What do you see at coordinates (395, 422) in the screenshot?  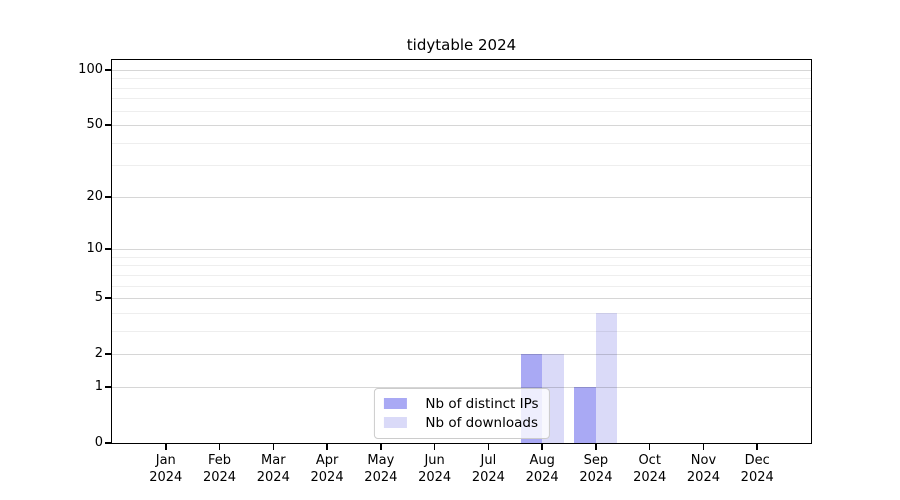 I see `legend-swatch-downloads` at bounding box center [395, 422].